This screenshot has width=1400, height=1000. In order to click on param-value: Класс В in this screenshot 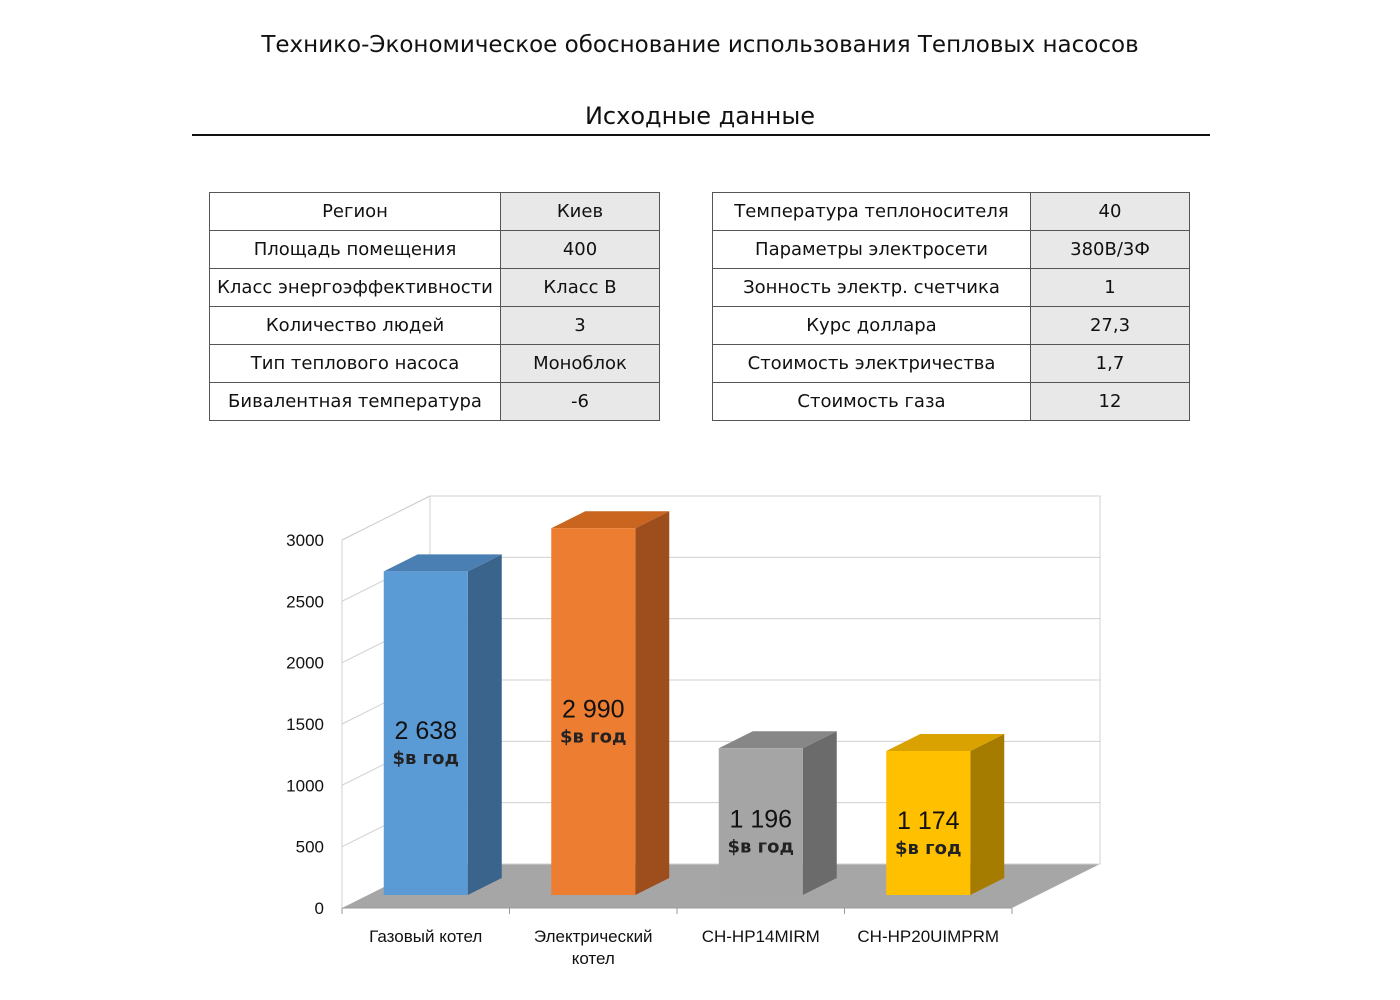, I will do `click(580, 287)`.